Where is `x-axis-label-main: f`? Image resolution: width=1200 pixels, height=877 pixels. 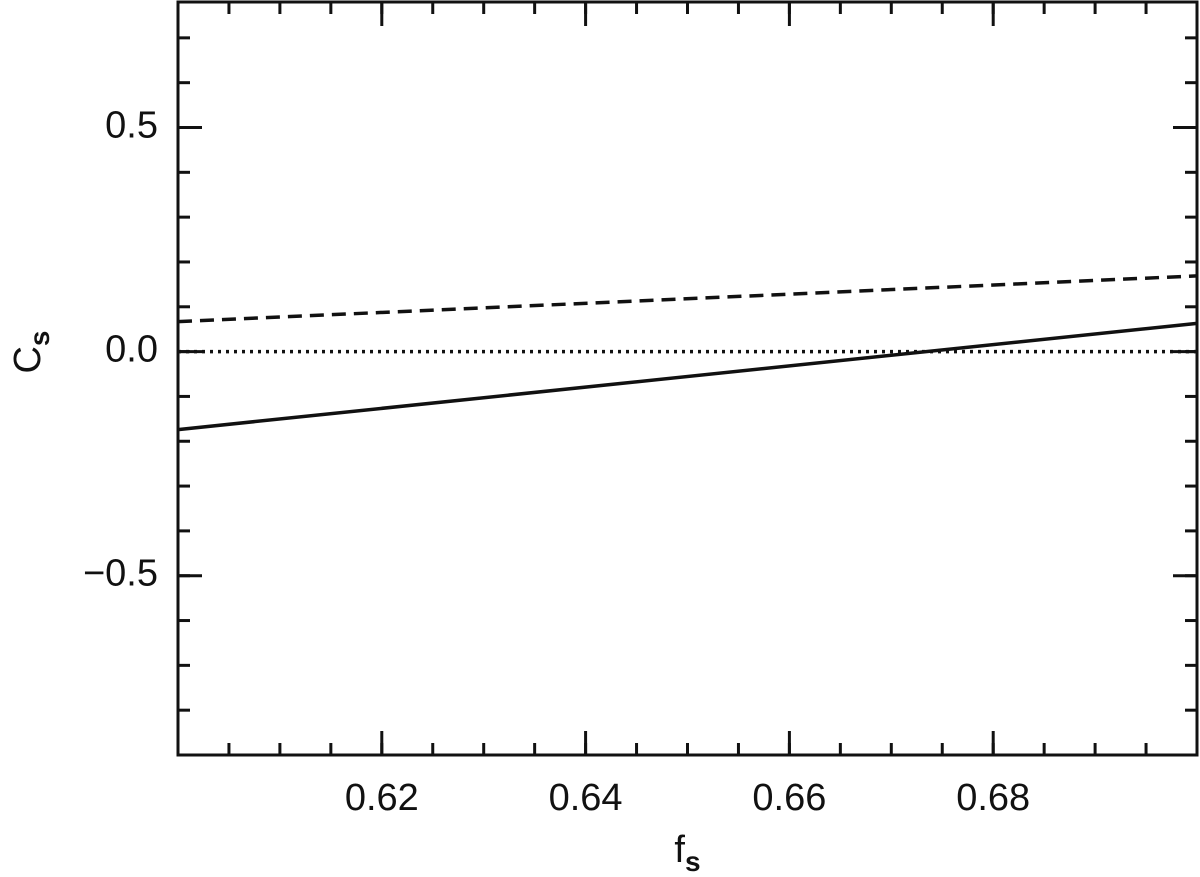 x-axis-label-main: f is located at coordinates (679, 850).